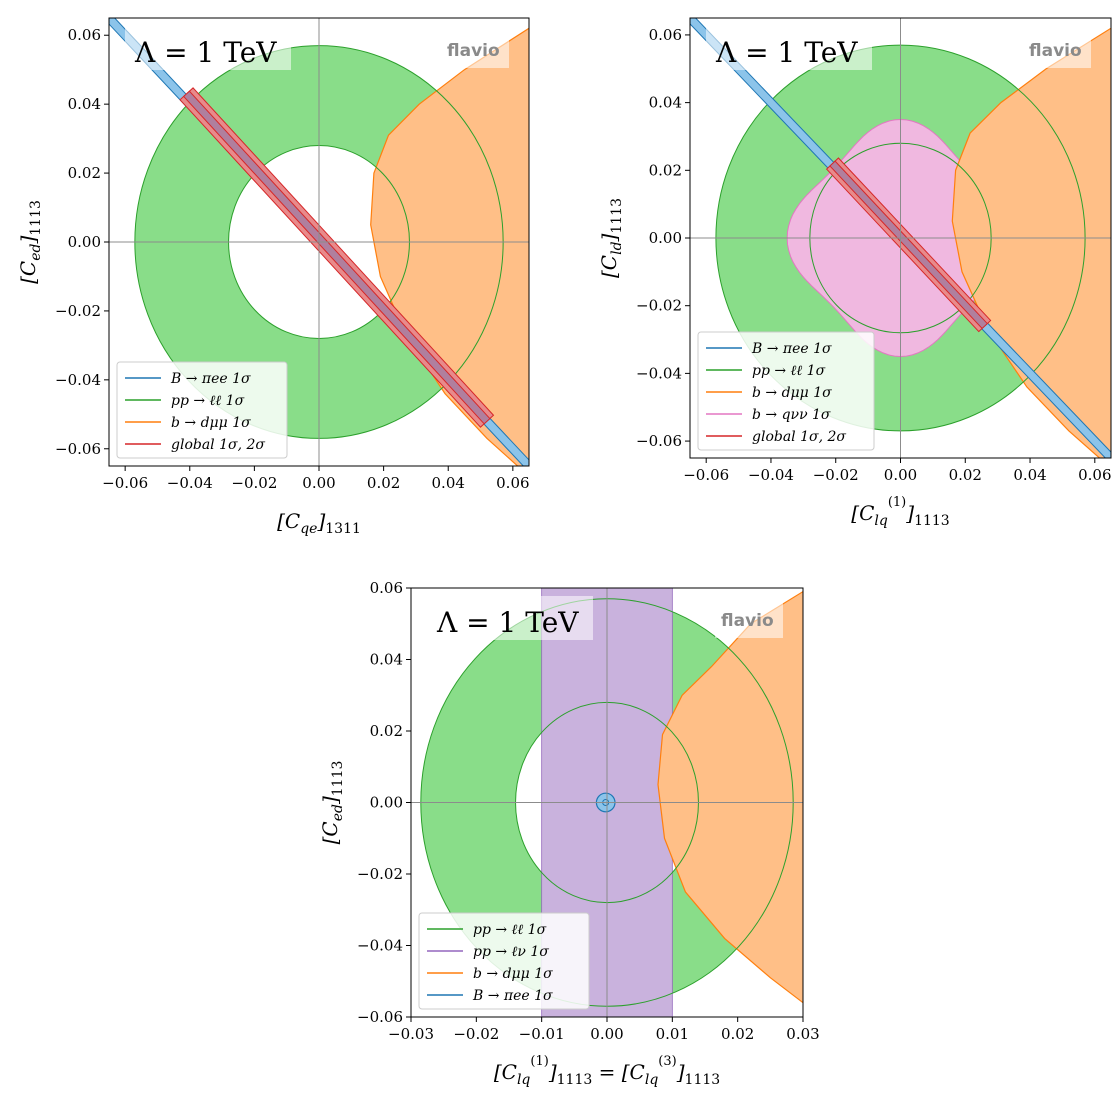 Image resolution: width=1113 pixels, height=1095 pixels. What do you see at coordinates (900, 512) in the screenshot?
I see `axis-label: [Clq​(1)​]1113​` at bounding box center [900, 512].